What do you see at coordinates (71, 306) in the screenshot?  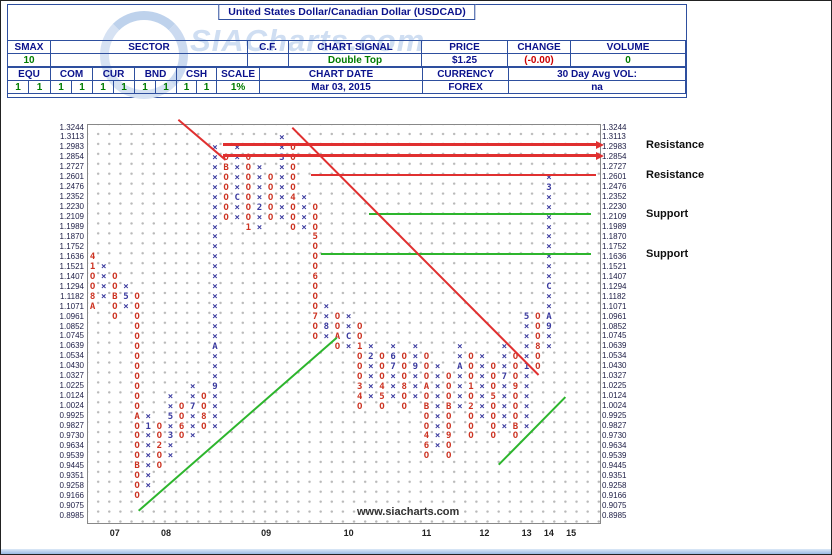 I see `y-axis-price-label: 1.1071` at bounding box center [71, 306].